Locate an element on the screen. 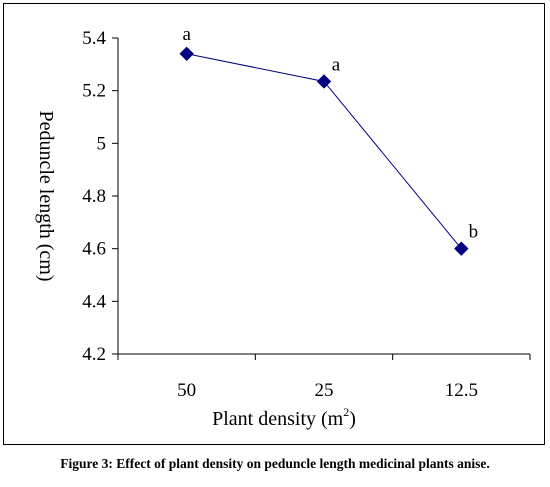 The height and width of the screenshot is (487, 550). x-axis-title-sup: 2 is located at coordinates (346, 412).